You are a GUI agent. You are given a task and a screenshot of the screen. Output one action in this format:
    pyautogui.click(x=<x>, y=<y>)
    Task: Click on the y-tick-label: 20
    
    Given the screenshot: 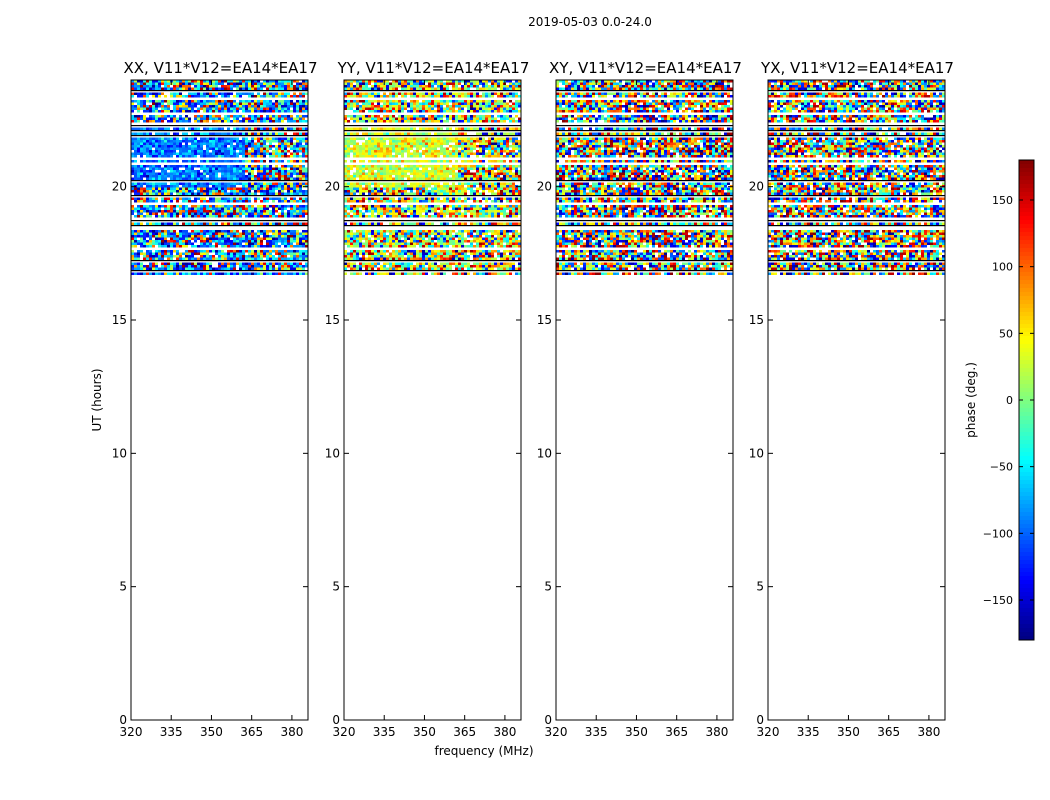 What is the action you would take?
    pyautogui.click(x=119, y=187)
    